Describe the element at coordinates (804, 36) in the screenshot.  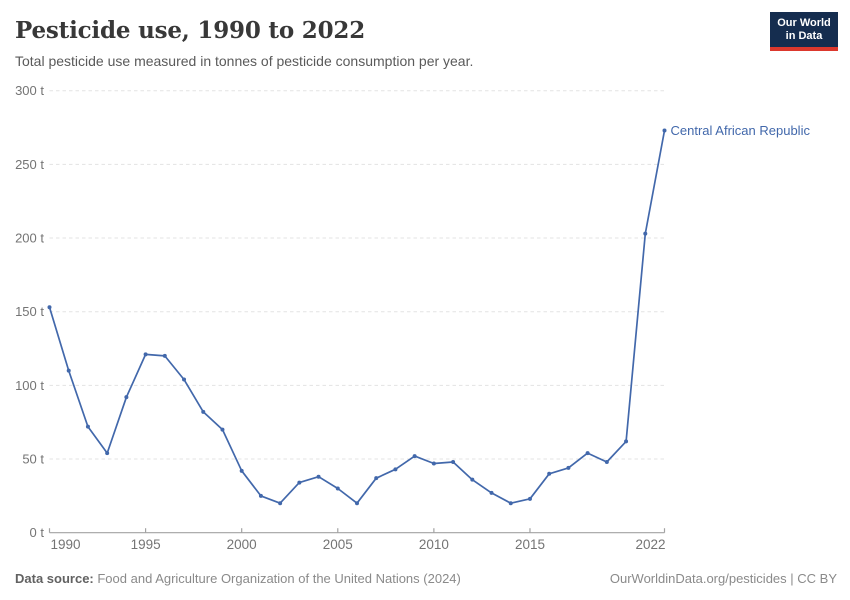
I see `owid-logo-line2: in Data` at that location.